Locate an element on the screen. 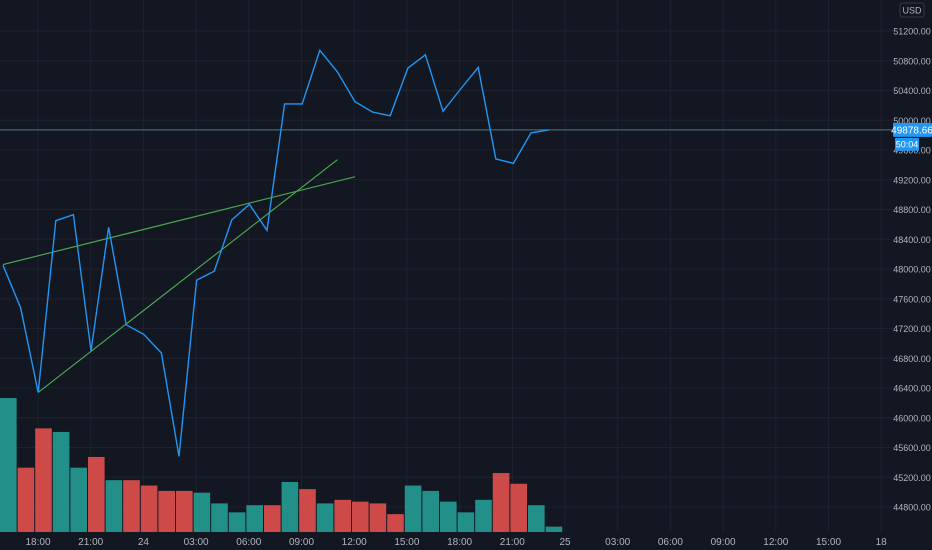  price-axis-panel is located at coordinates (912, 275).